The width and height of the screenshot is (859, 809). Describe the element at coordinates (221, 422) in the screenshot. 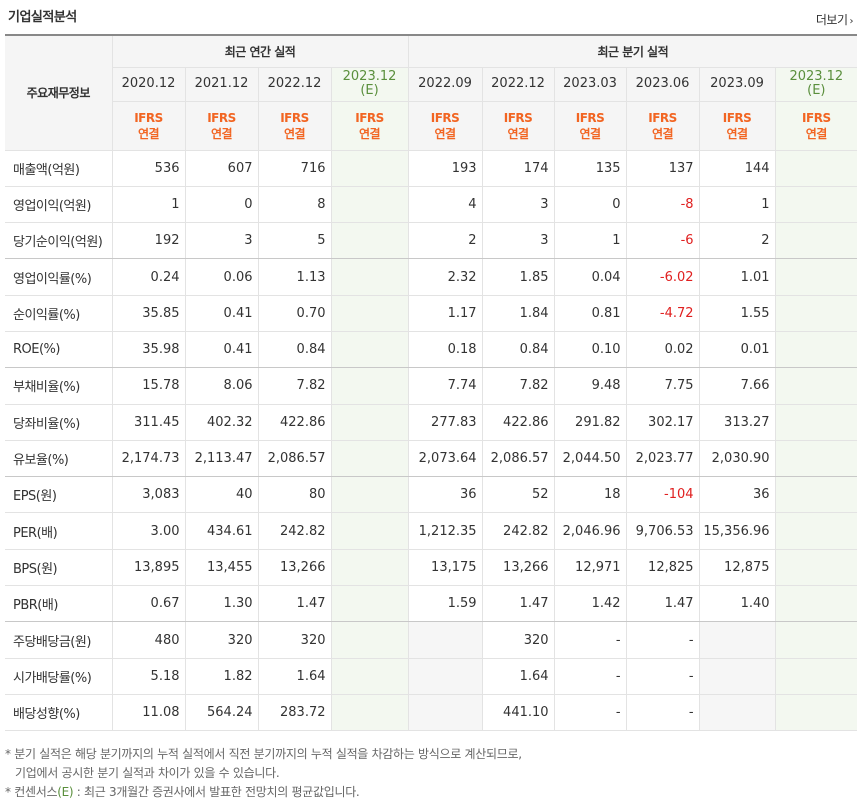

I see `value-cell: 402.32` at that location.